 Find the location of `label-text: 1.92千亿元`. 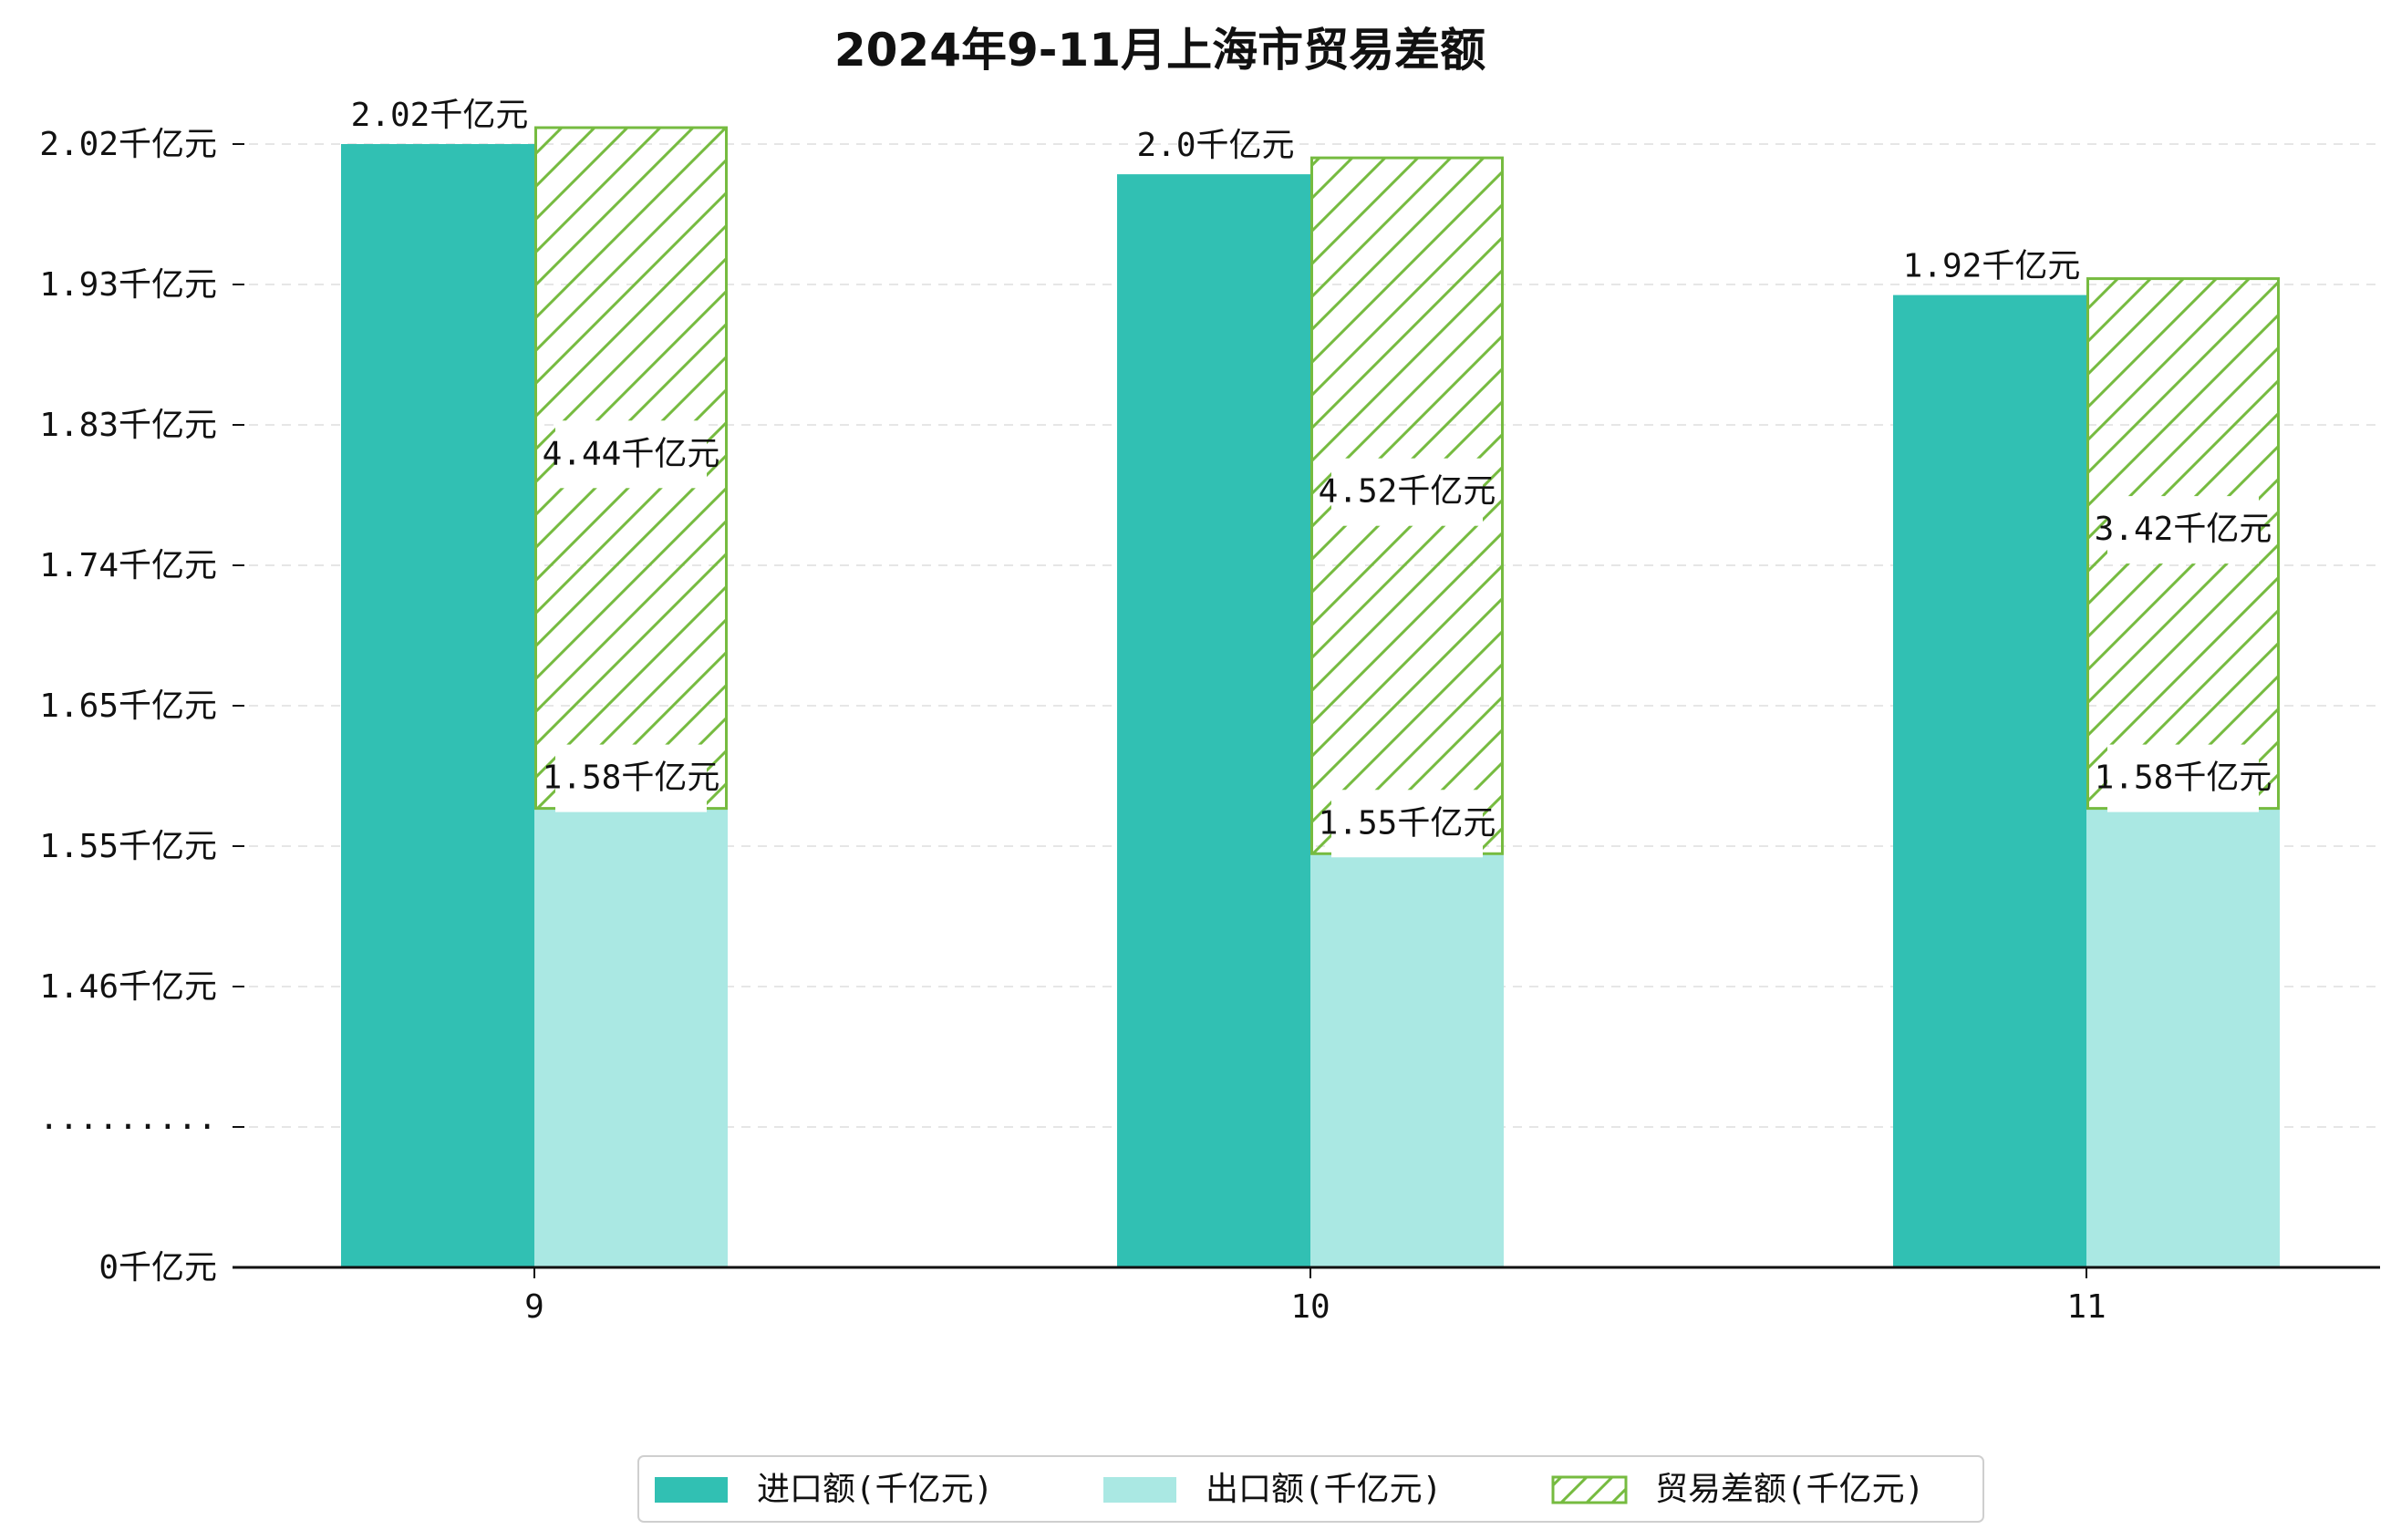

label-text: 1.92千亿元 is located at coordinates (1992, 266).